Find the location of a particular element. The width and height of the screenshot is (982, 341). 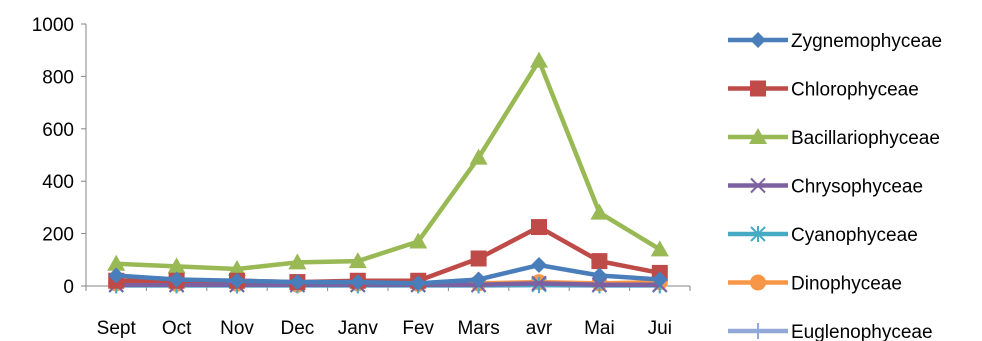

y-tick-label: 600 is located at coordinates (58, 130).